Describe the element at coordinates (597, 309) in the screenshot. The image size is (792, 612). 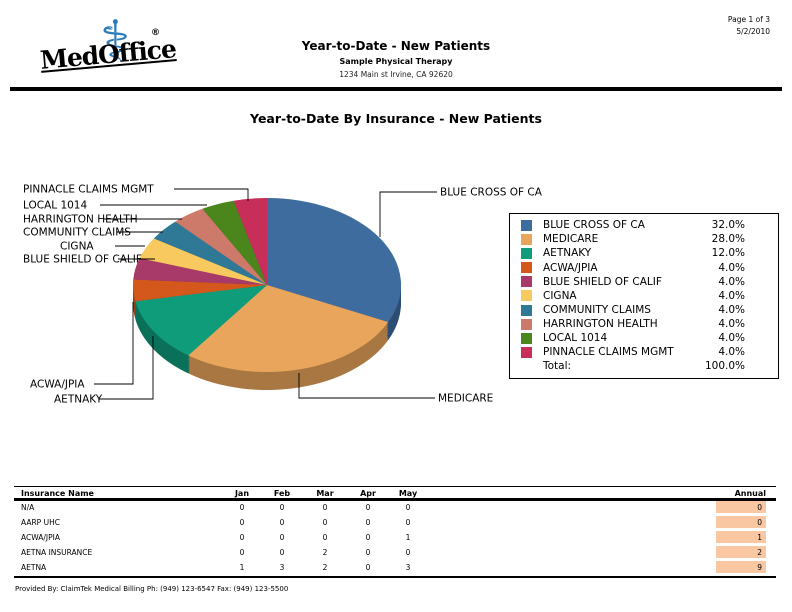
I see `legend-label: COMMUNITY CLAIMS` at that location.